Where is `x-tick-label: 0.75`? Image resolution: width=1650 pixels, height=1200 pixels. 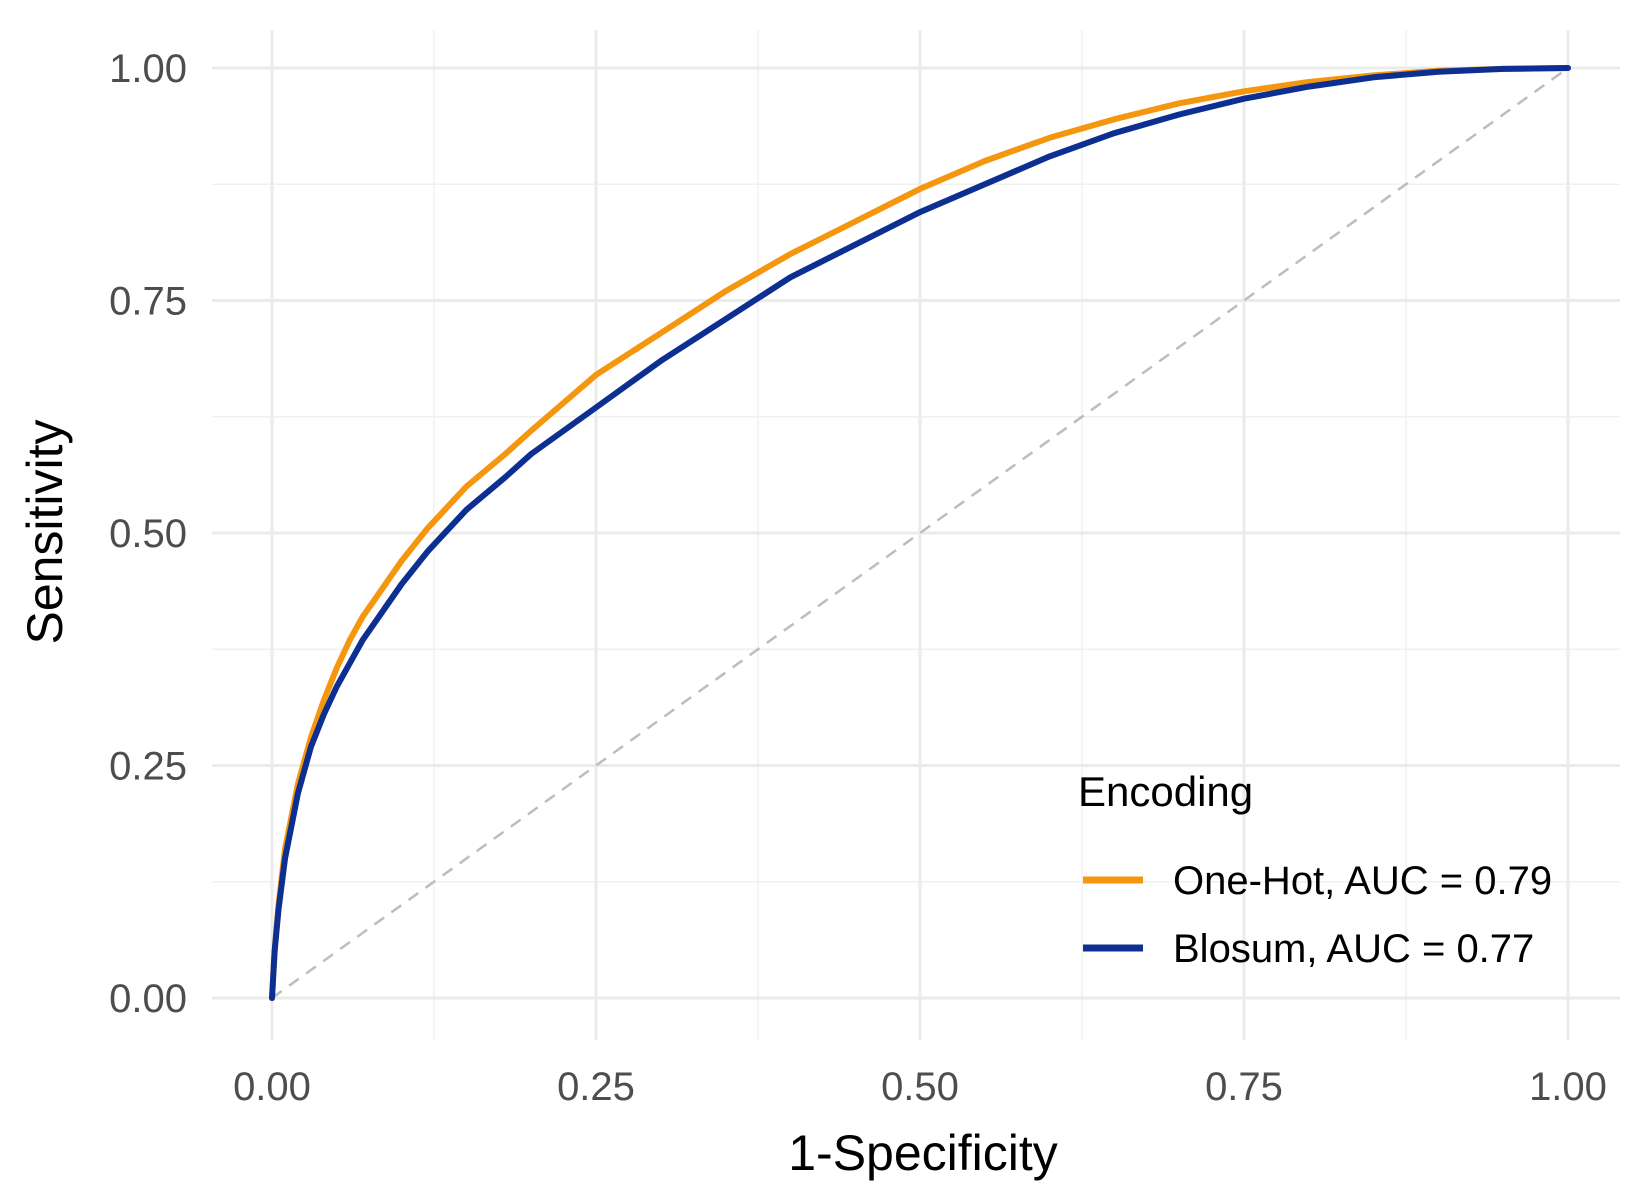 x-tick-label: 0.75 is located at coordinates (1244, 1087).